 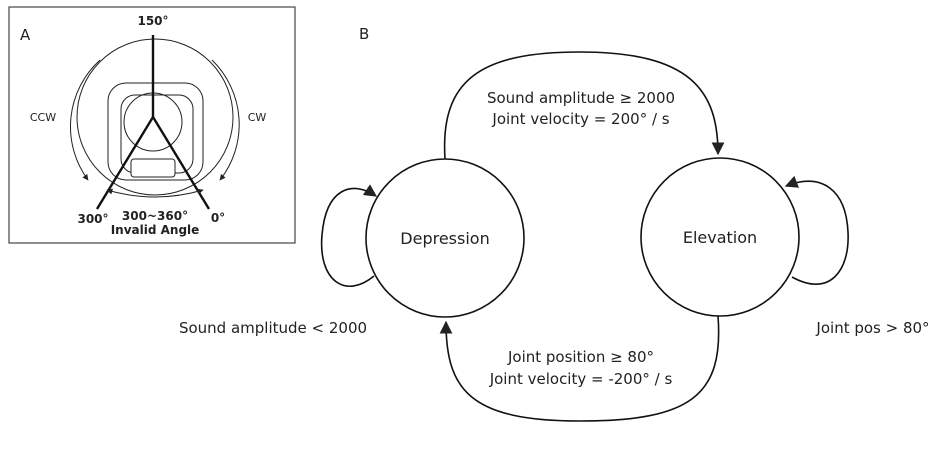 I want to click on transition-up-line2: Joint velocity = 200° / s, so click(x=580, y=119).